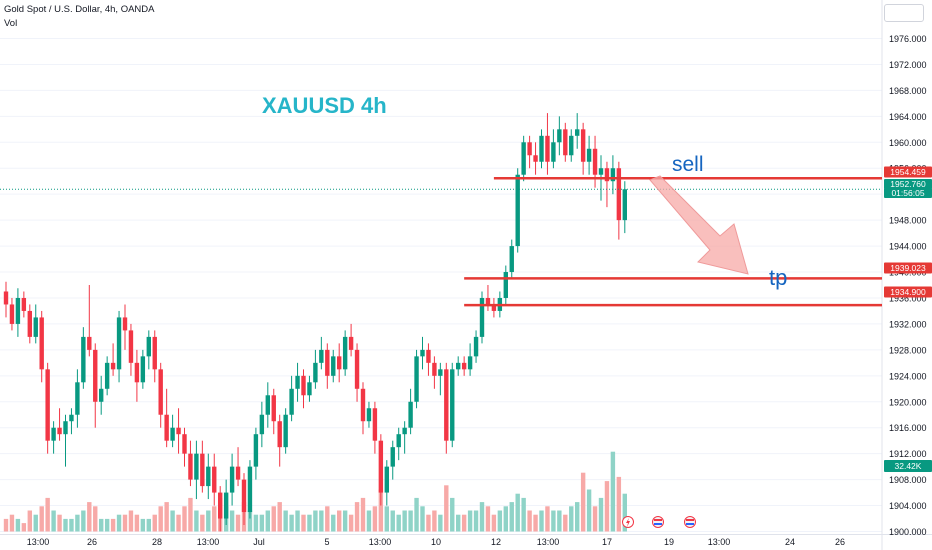 This screenshot has height=550, width=932. I want to click on price-tick-label: 1920.000, so click(908, 402).